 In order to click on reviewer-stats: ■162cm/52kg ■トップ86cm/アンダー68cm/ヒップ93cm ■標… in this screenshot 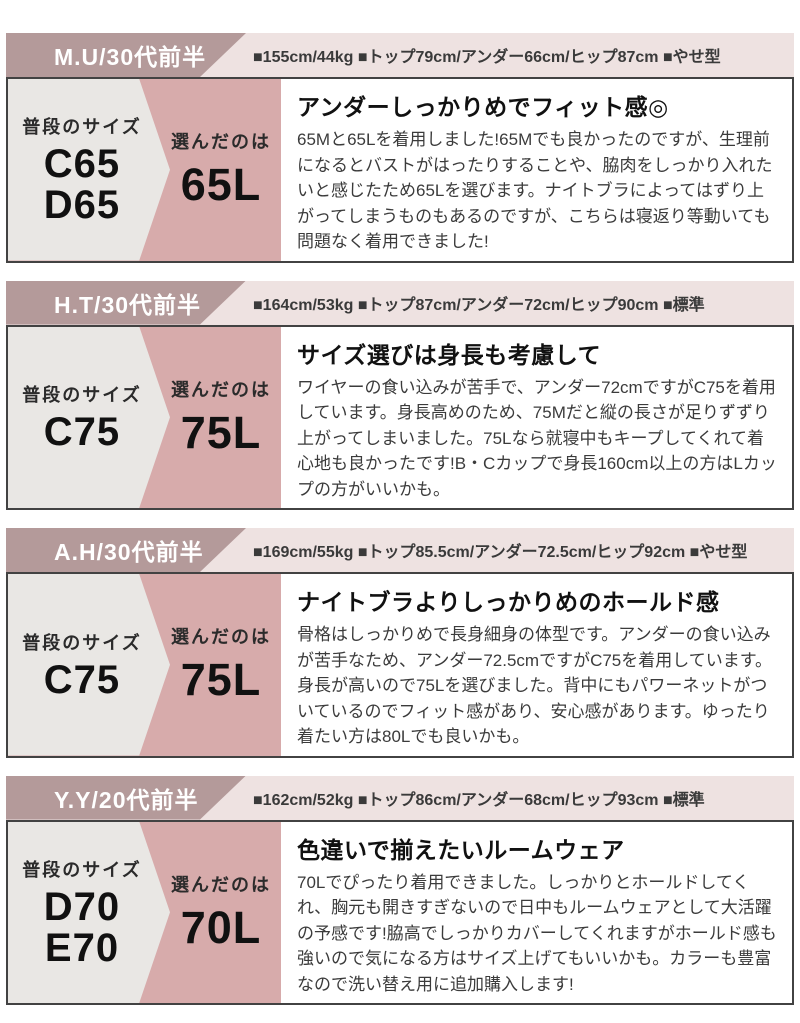, I will do `click(479, 800)`.